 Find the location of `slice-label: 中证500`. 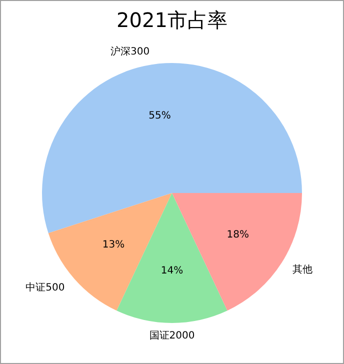

slice-label: 中证500 is located at coordinates (45, 287).